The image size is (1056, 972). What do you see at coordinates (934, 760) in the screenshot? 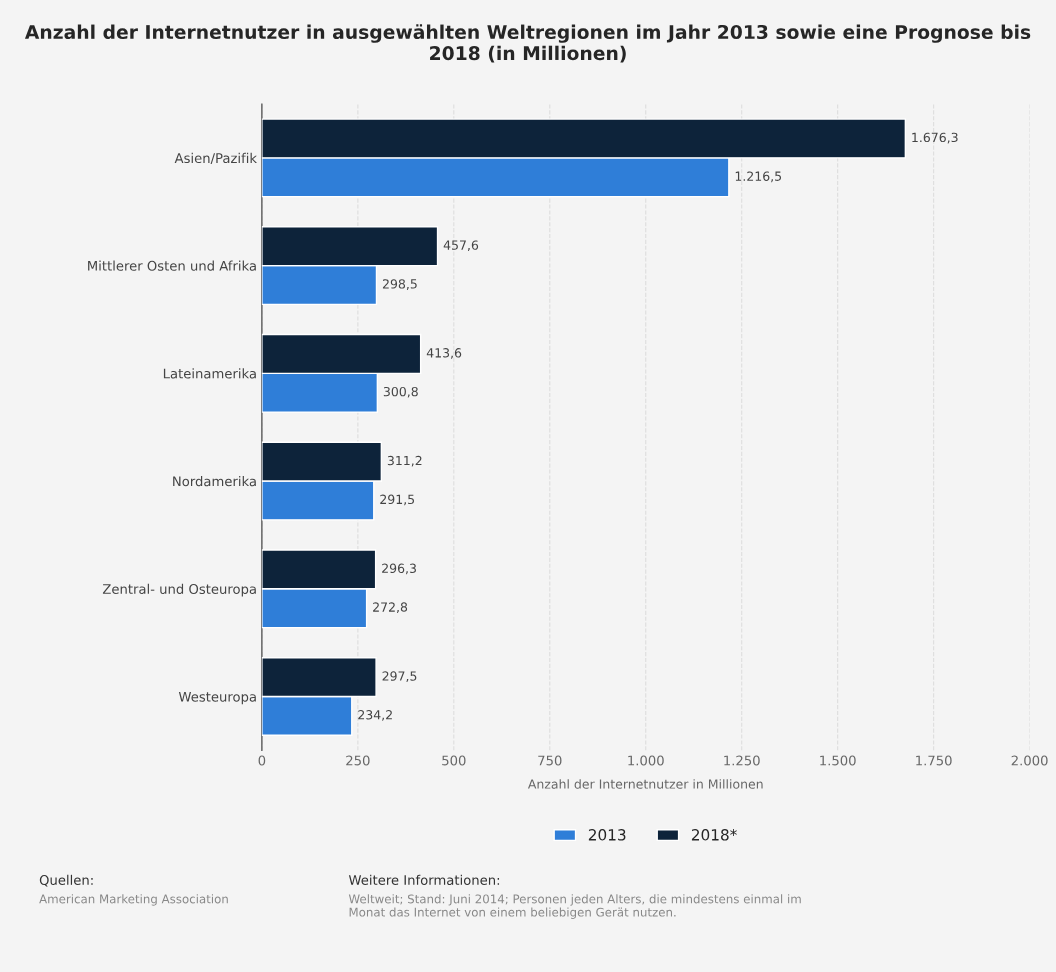
I see `x-tick-label: 1.750` at bounding box center [934, 760].